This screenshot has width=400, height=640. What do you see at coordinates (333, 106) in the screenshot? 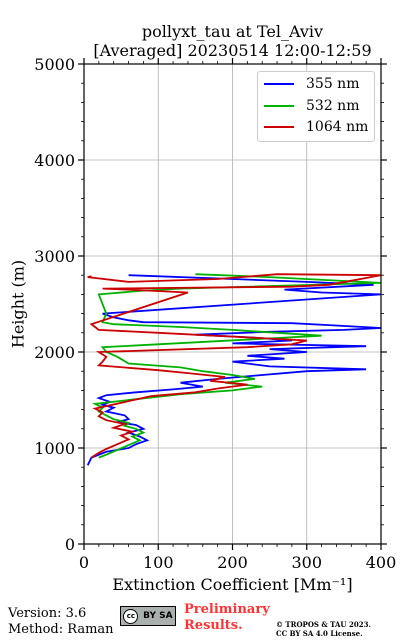
I see `legend-label-532: 532 nm` at bounding box center [333, 106].